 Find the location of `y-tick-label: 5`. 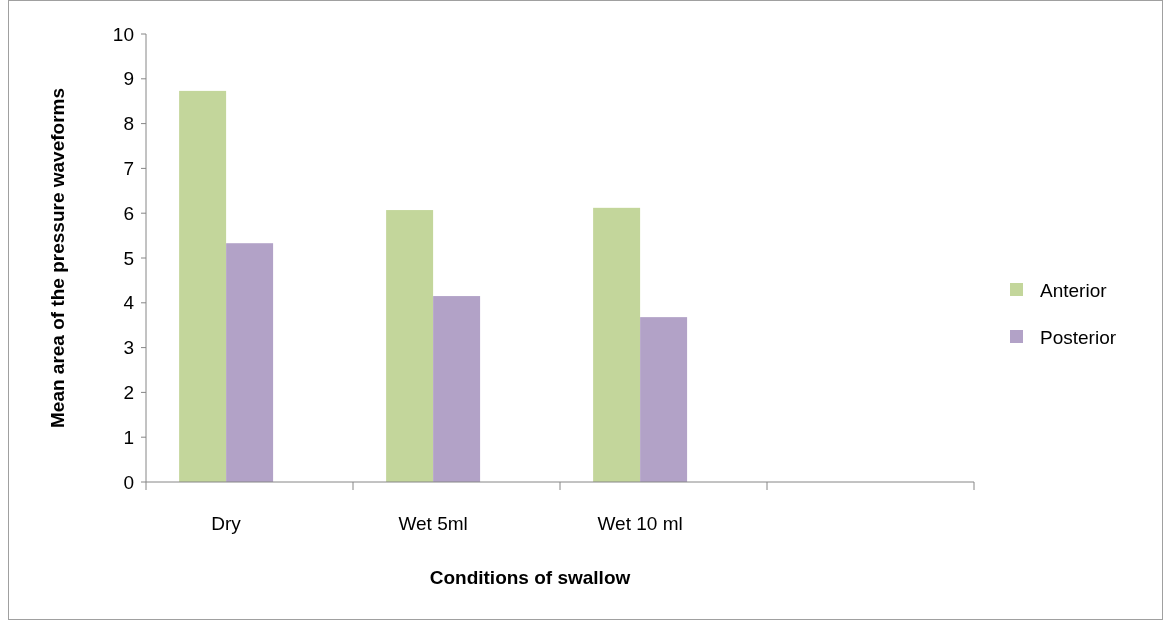

y-tick-label: 5 is located at coordinates (128, 258).